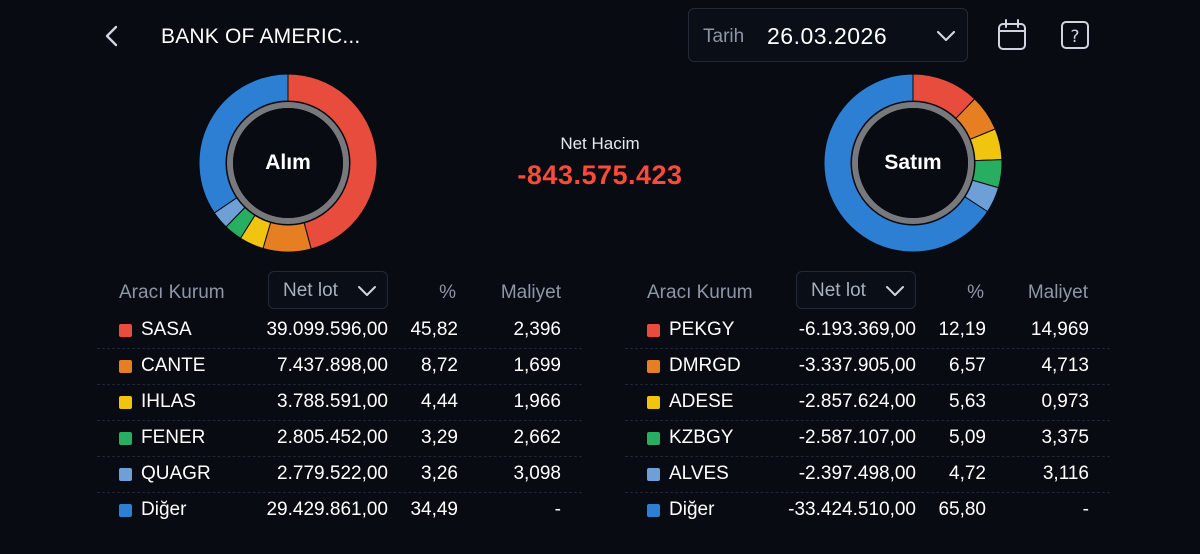 The image size is (1200, 554). Describe the element at coordinates (310, 290) in the screenshot. I see `buy-net-lot-label: Net lot` at that location.